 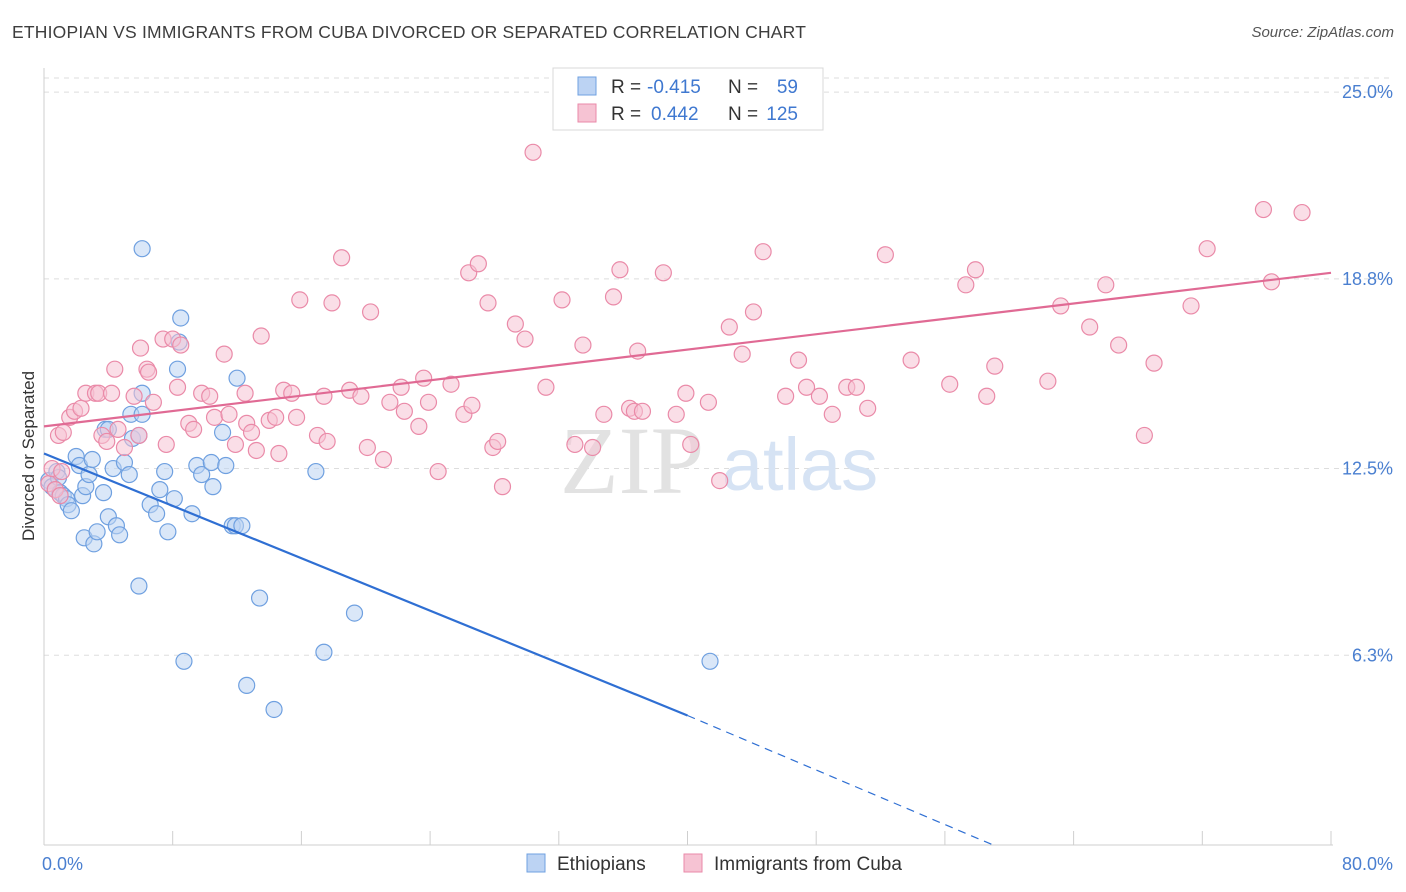 What do you see at coordinates (365, 584) in the screenshot?
I see `ethiopians-trend-line` at bounding box center [365, 584].